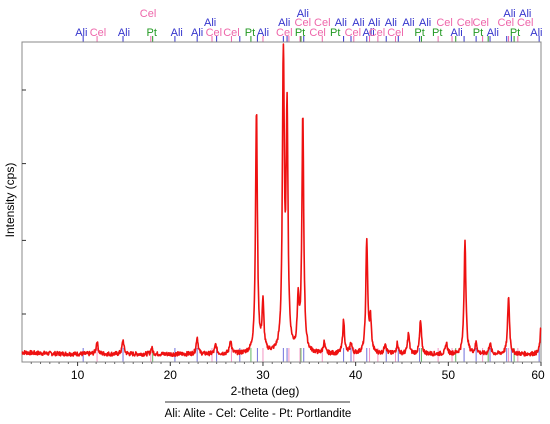 The image size is (550, 424). I want to click on x-tick-label: 50, so click(449, 375).